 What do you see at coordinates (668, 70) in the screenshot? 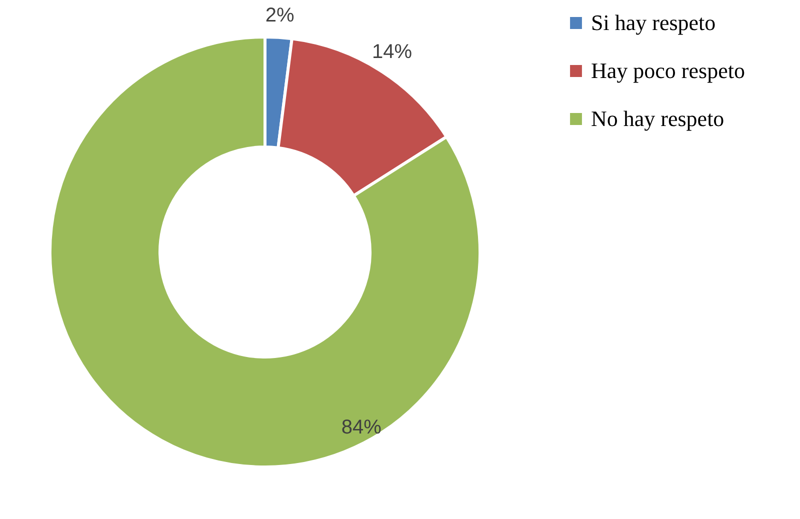
I see `legend-label: Hay poco respeto` at bounding box center [668, 70].